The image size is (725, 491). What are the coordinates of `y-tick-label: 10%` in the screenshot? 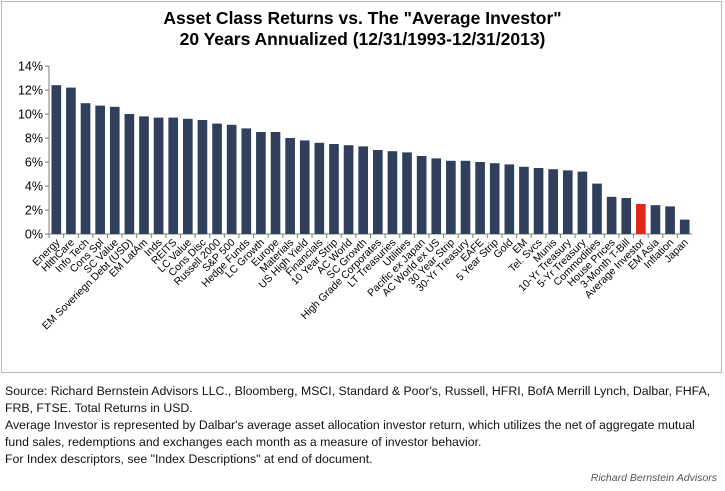 It's located at (30, 115).